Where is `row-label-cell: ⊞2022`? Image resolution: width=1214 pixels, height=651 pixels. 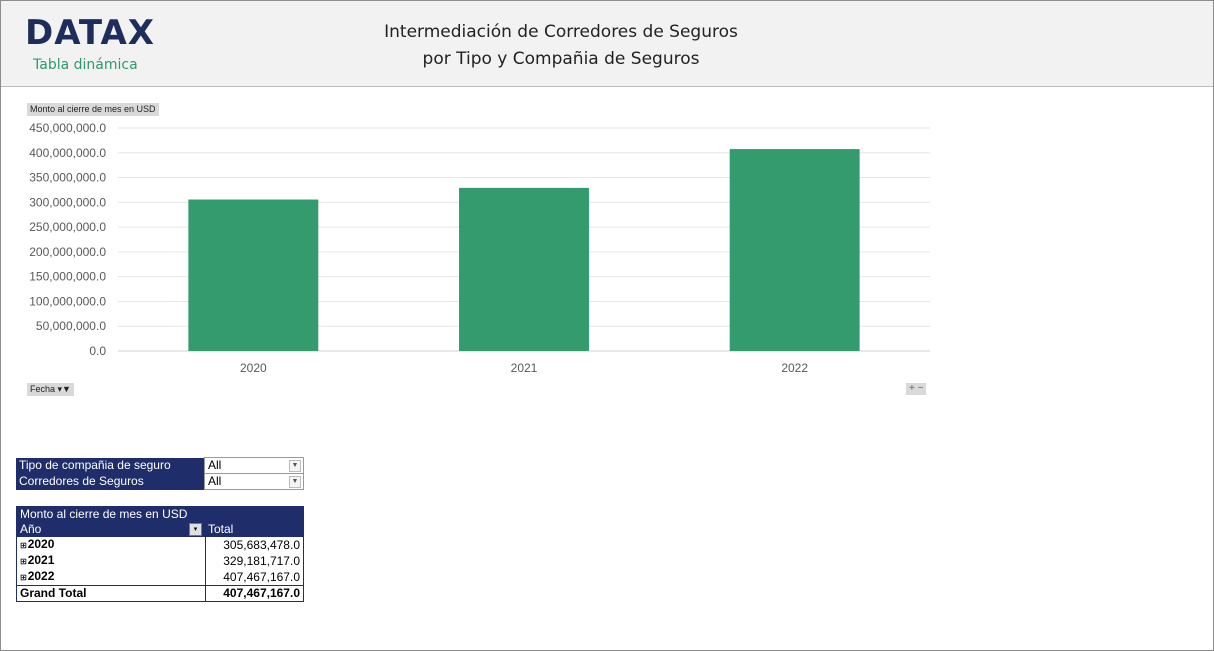 row-label-cell: ⊞2022 is located at coordinates (111, 577).